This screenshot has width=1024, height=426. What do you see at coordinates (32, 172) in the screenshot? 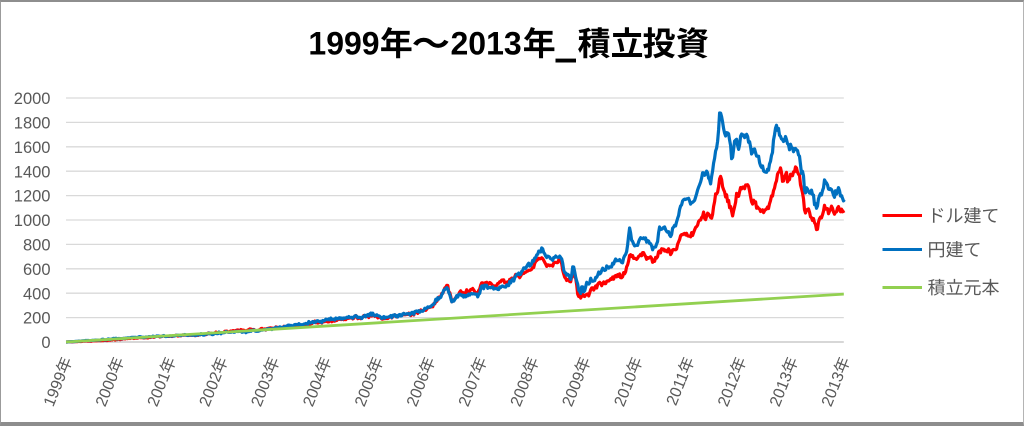
I see `svg-text: 1400` at bounding box center [32, 172].